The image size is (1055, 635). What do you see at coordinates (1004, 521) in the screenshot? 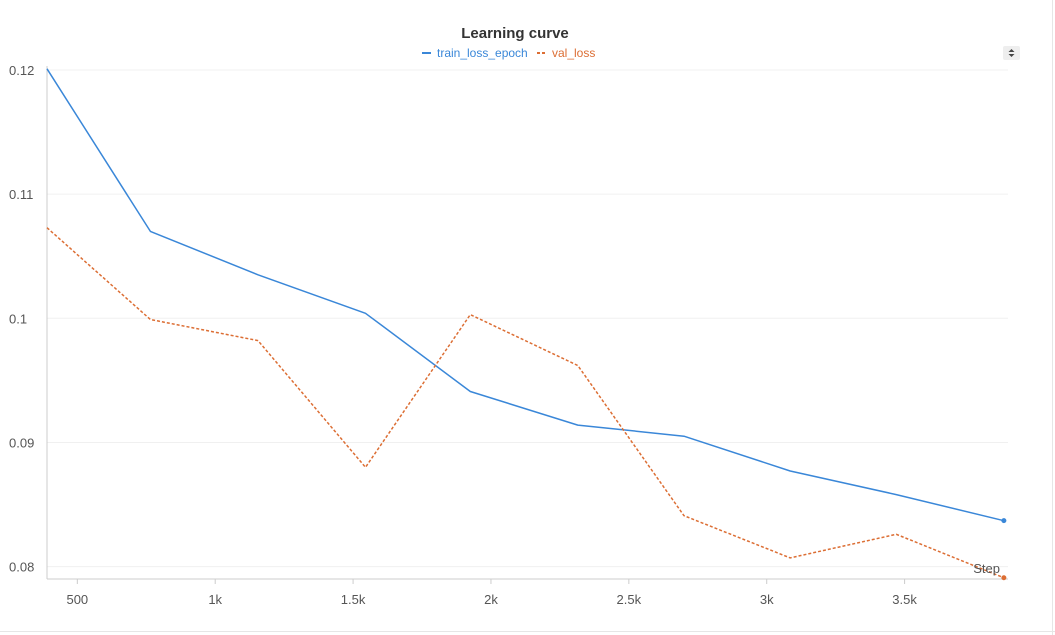
I see `series-end-point-train-loss-epoch` at bounding box center [1004, 521].